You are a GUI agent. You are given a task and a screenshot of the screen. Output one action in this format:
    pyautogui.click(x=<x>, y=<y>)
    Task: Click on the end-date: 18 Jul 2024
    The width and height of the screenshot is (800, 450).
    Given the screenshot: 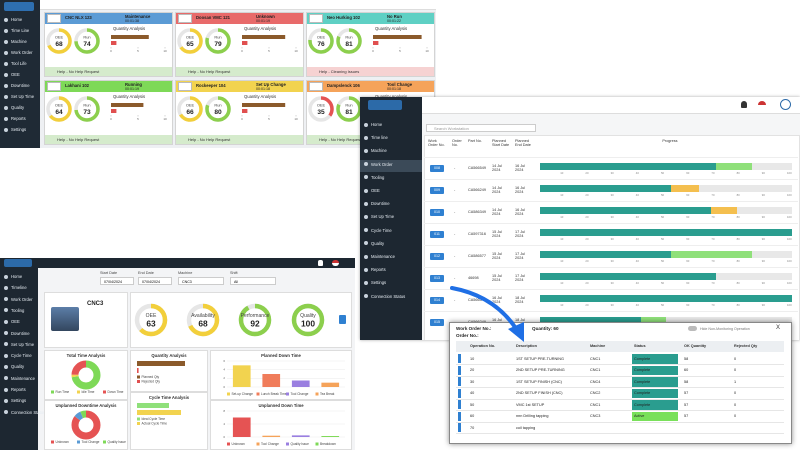 What is the action you would take?
    pyautogui.click(x=520, y=300)
    